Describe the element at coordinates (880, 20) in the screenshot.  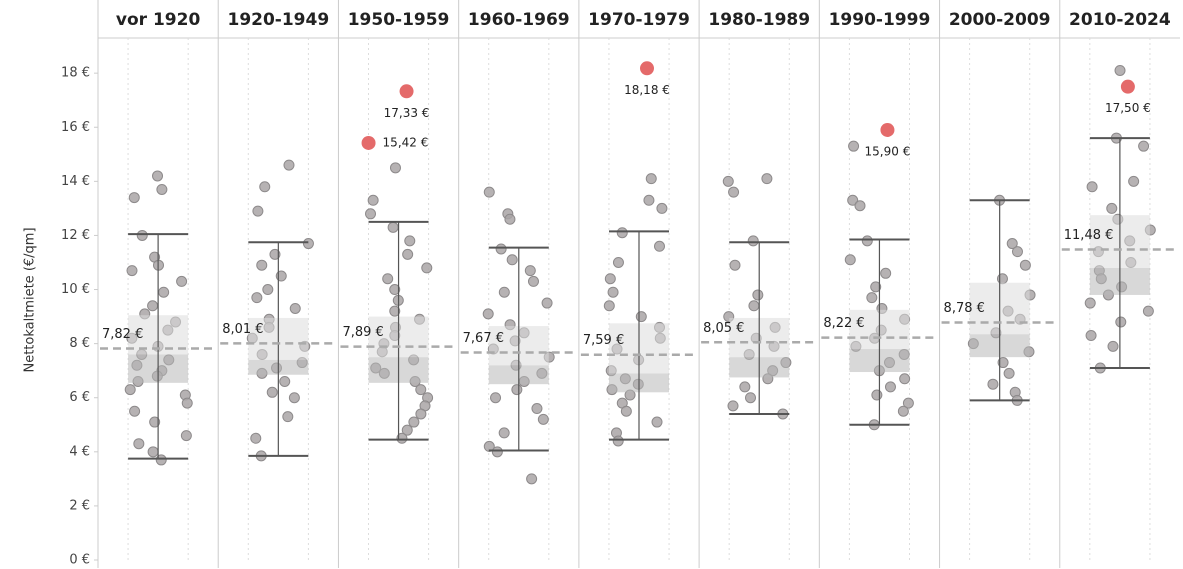
I see `category-label: 1990-1999` at that location.